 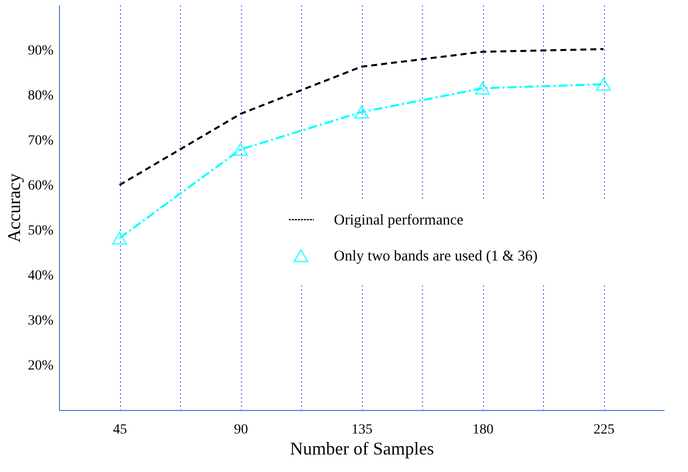 I want to click on legend-label: Original performance, so click(x=399, y=220).